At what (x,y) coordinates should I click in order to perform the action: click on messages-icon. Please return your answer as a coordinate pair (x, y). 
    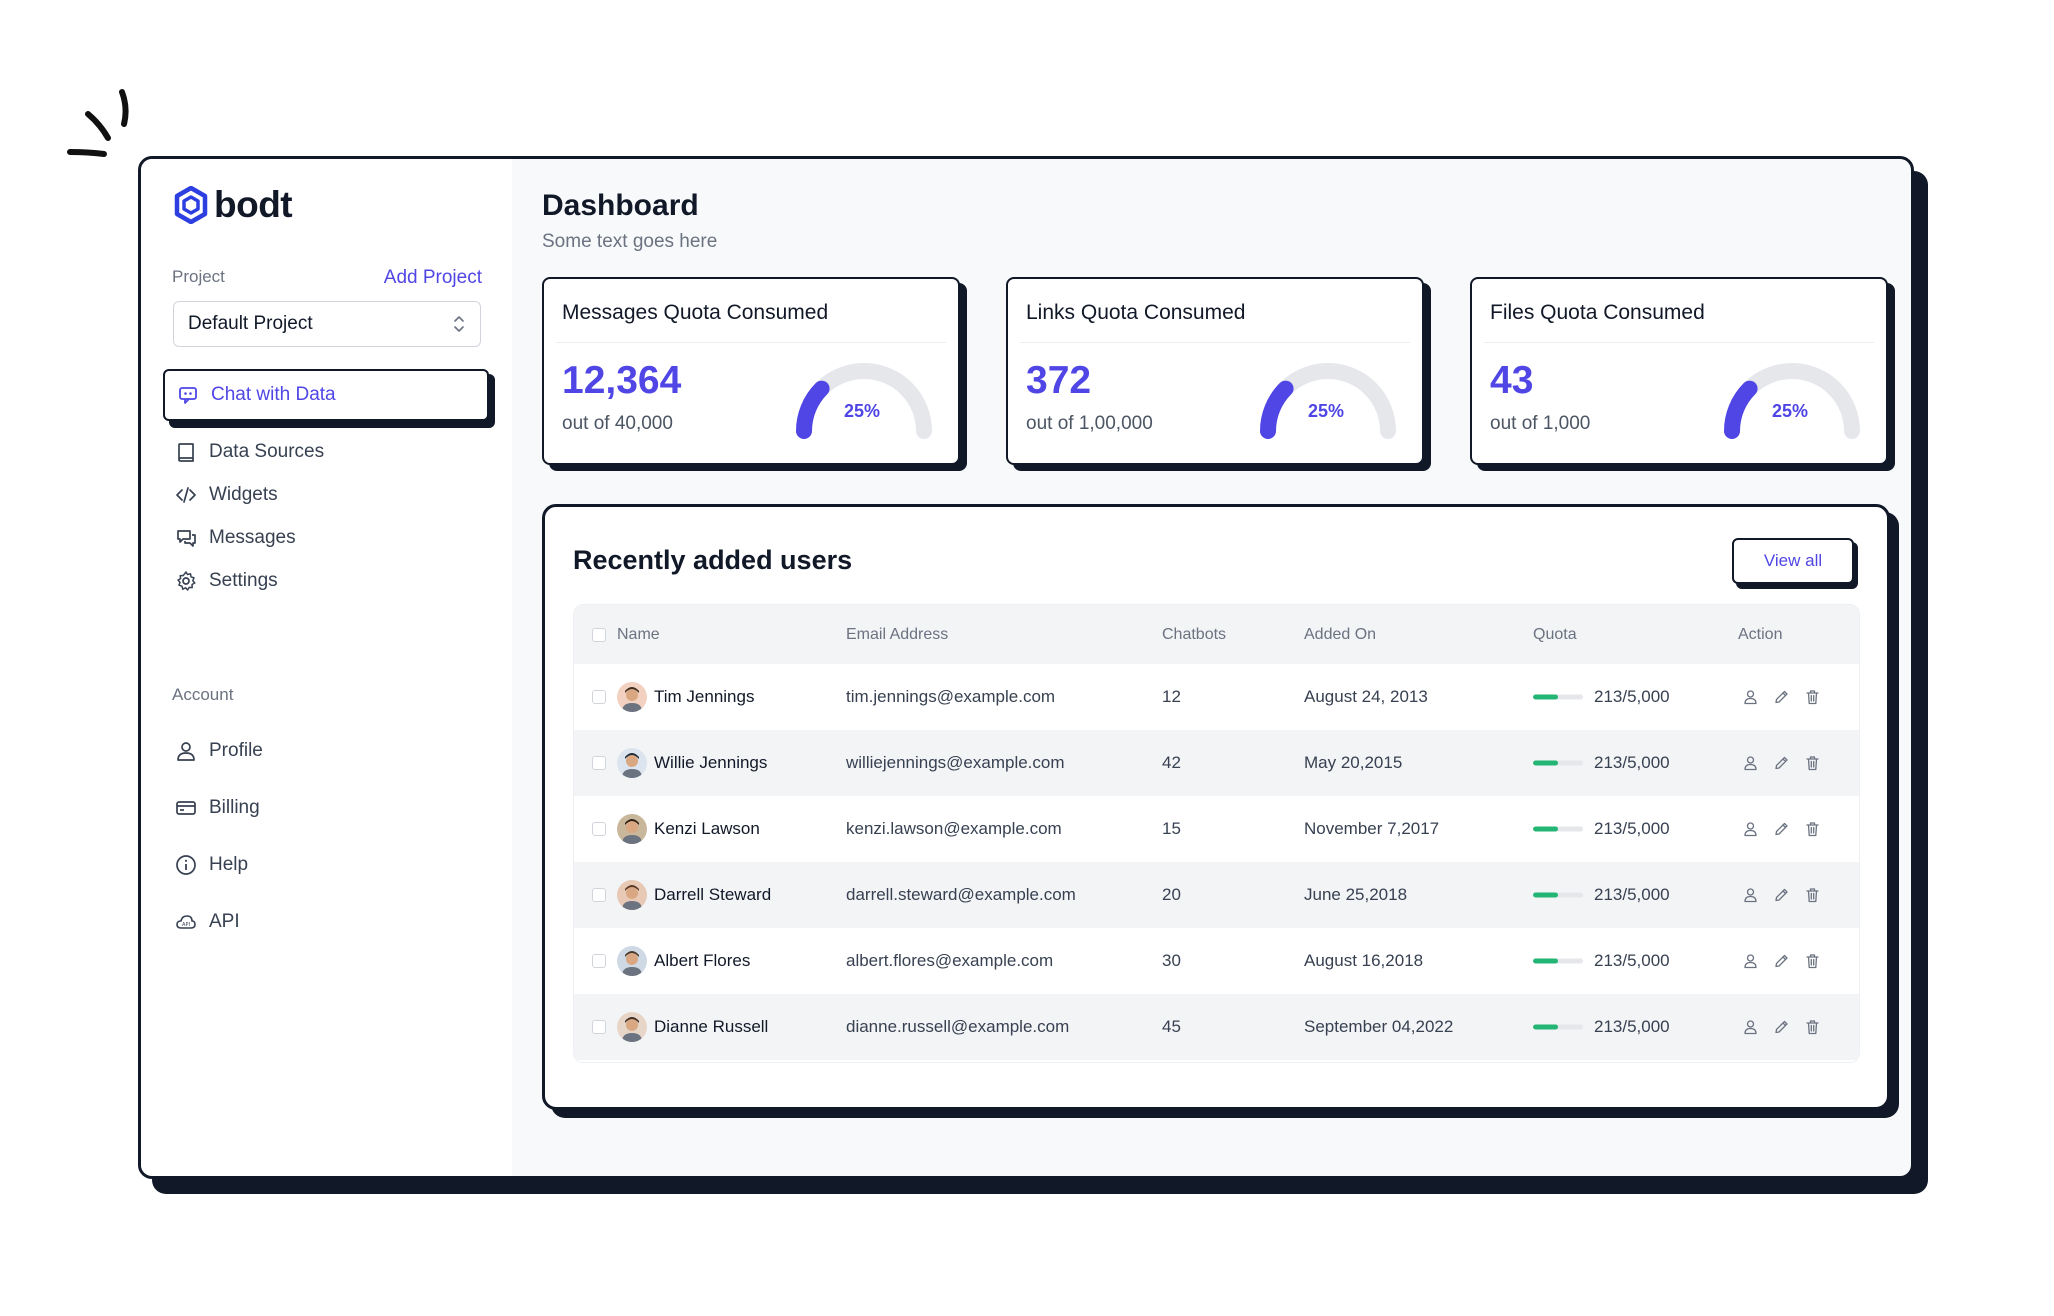
    Looking at the image, I should click on (186, 538).